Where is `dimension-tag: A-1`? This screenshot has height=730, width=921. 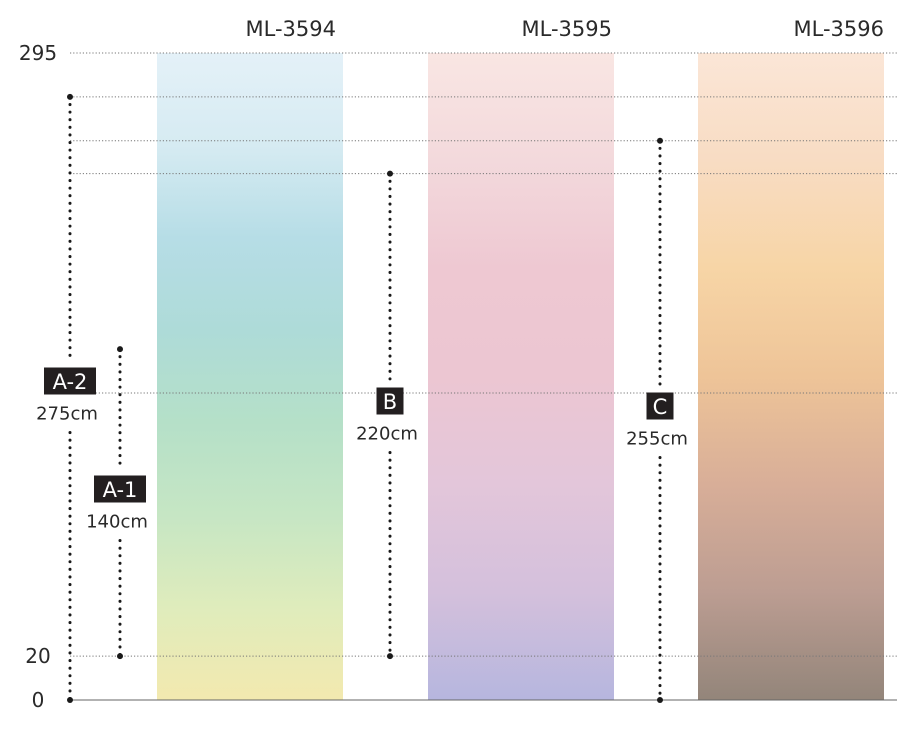 dimension-tag: A-1 is located at coordinates (120, 490).